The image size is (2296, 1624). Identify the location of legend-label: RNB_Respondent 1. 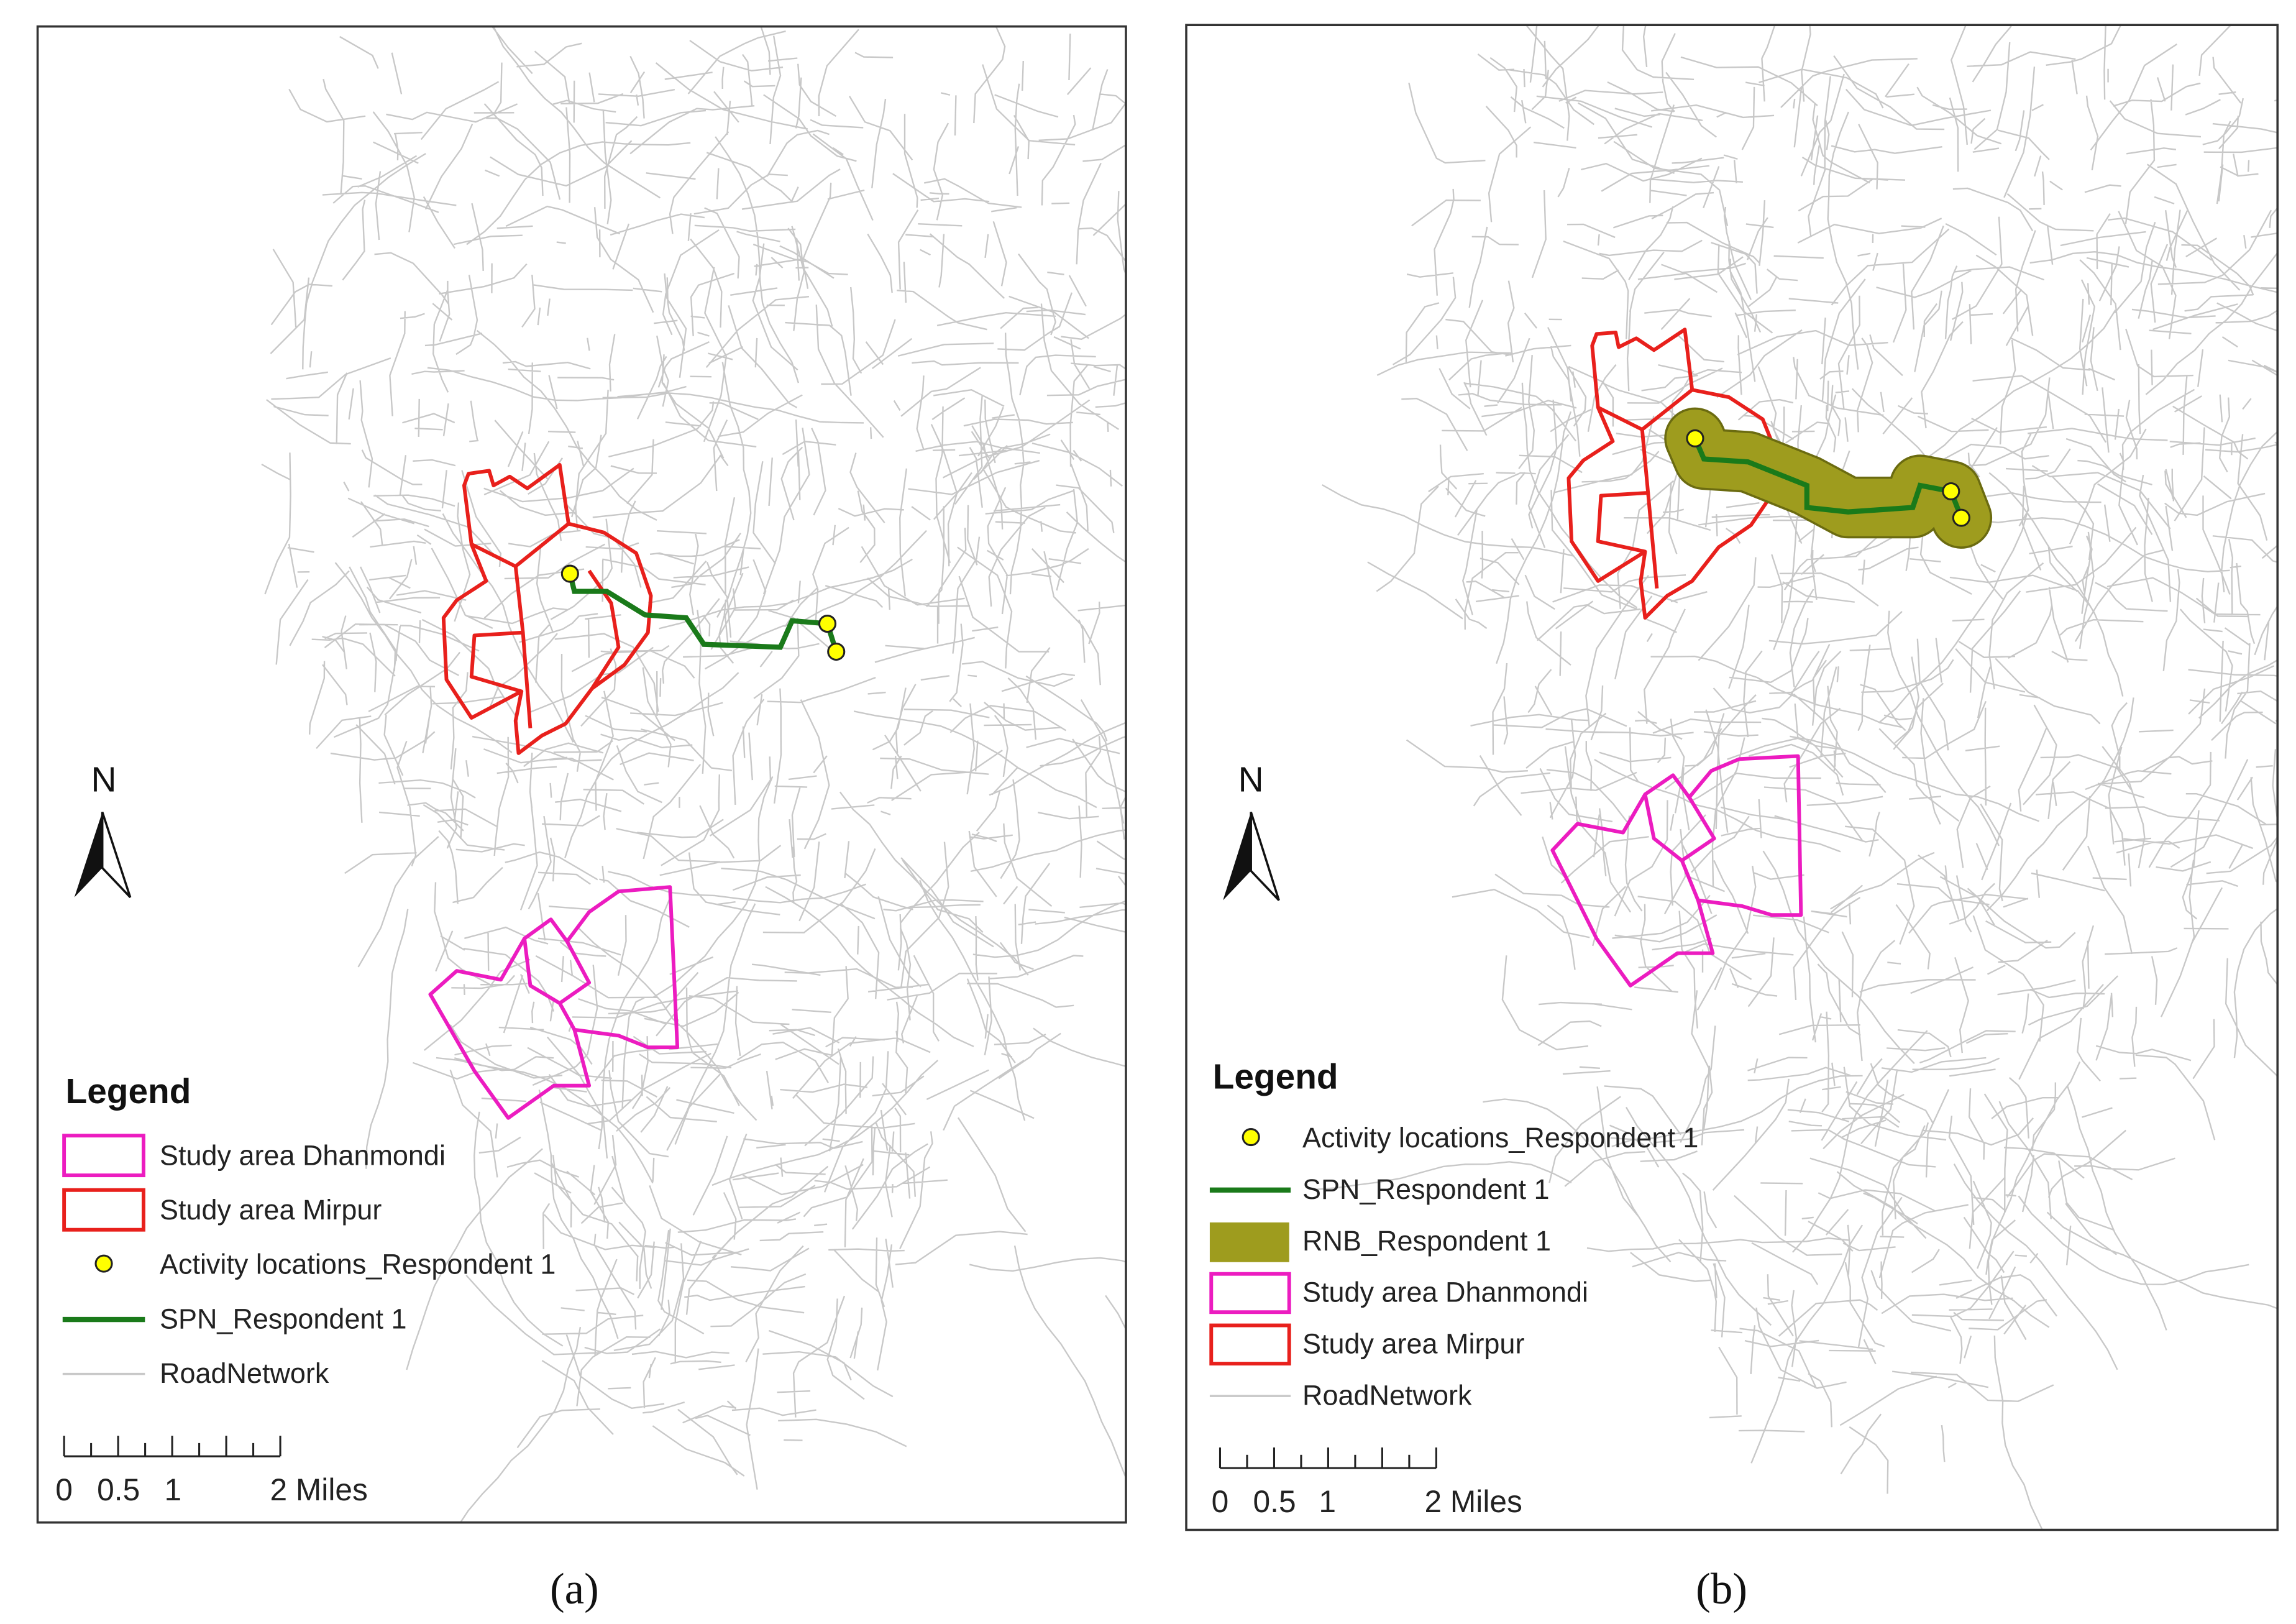
(1426, 1241).